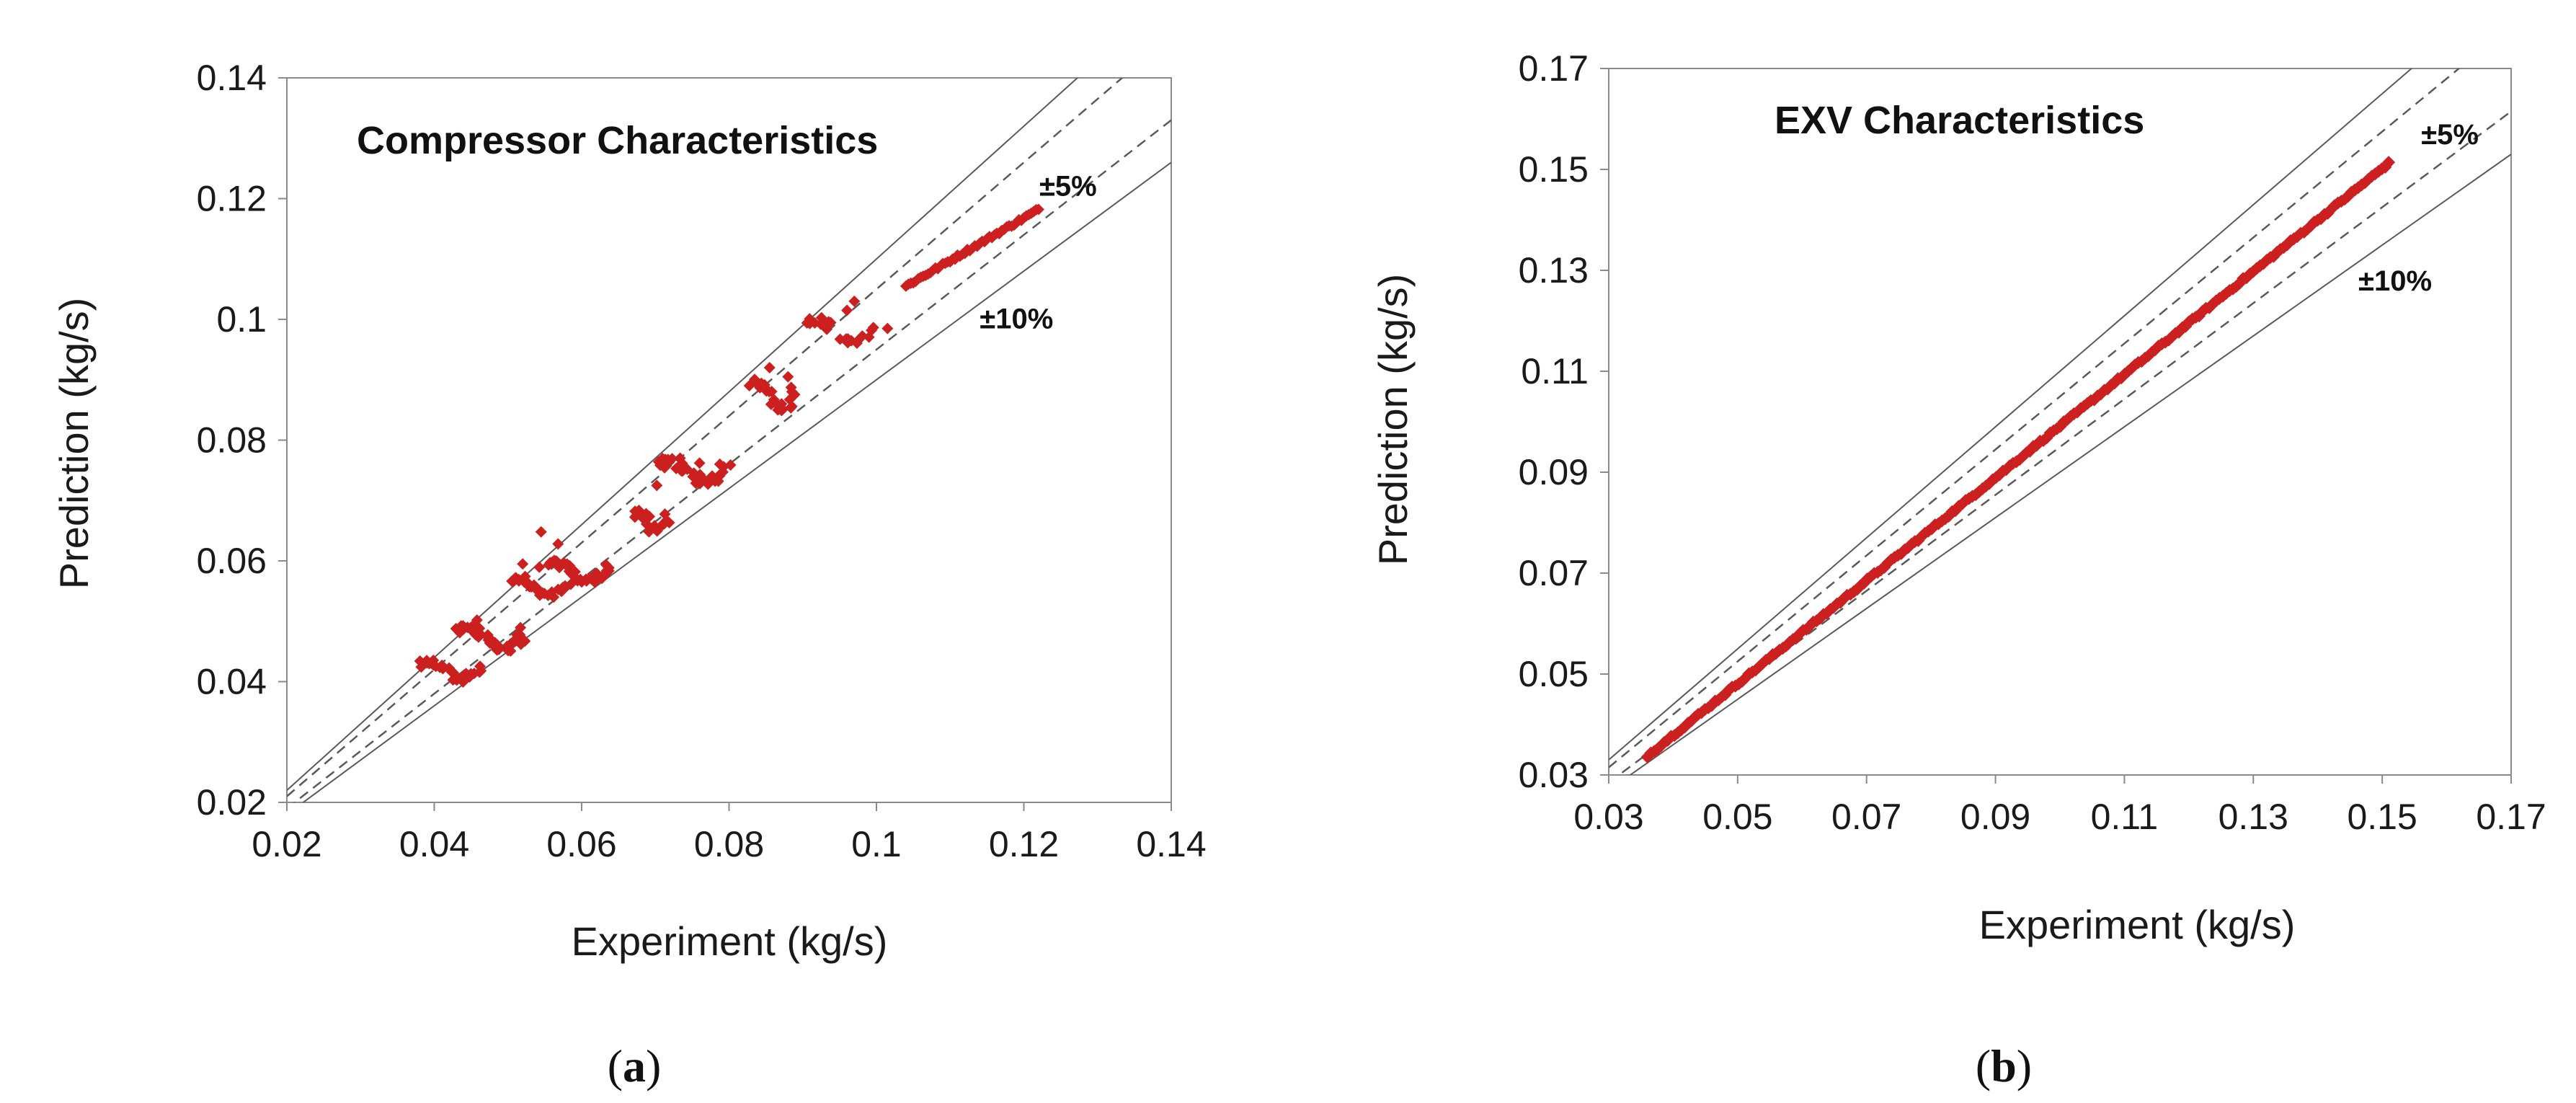 This screenshot has width=2576, height=1103. I want to click on panel-label-b: (b), so click(2004, 1065).